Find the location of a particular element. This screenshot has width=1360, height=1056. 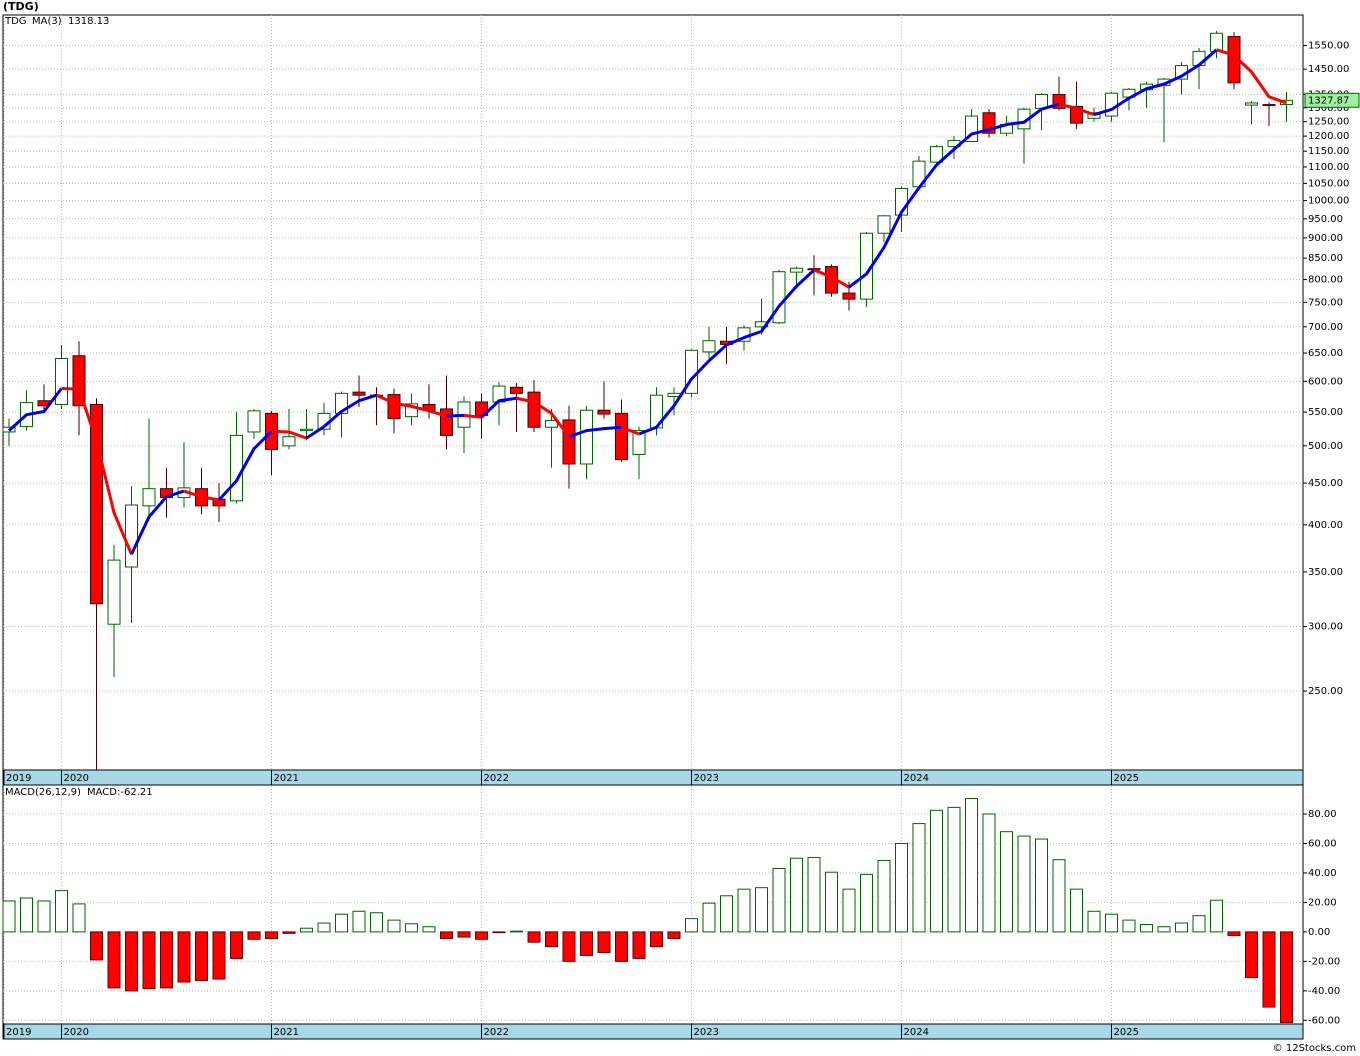

y-tick-label: 1250.00 is located at coordinates (1328, 122).